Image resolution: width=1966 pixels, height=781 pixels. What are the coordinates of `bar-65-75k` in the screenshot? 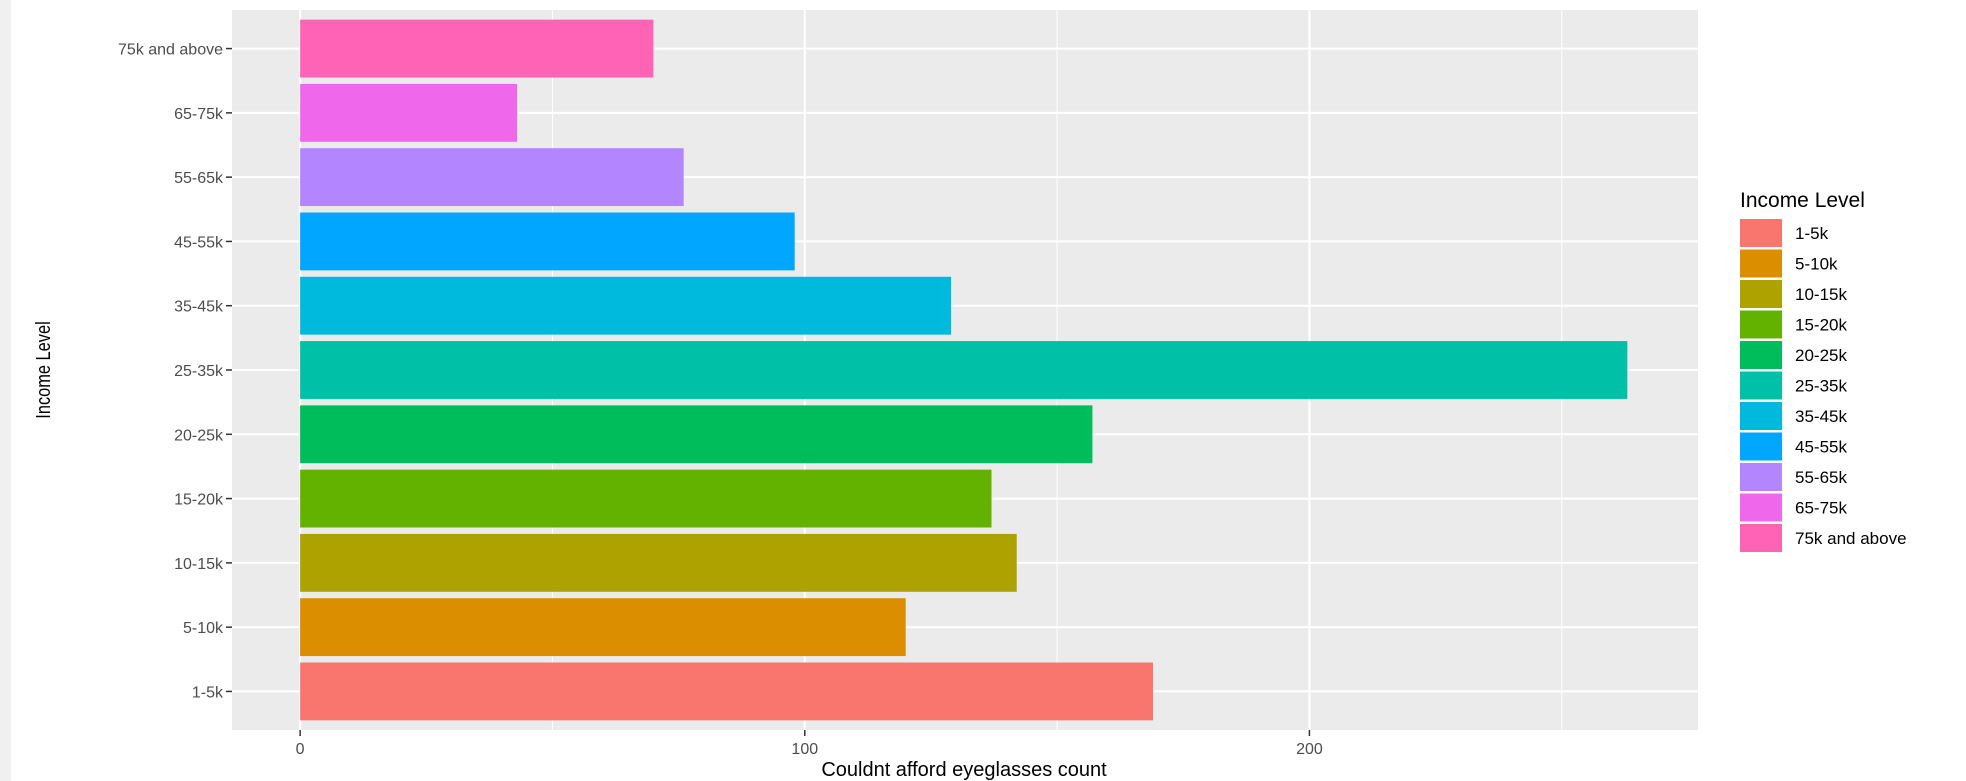 It's located at (409, 112).